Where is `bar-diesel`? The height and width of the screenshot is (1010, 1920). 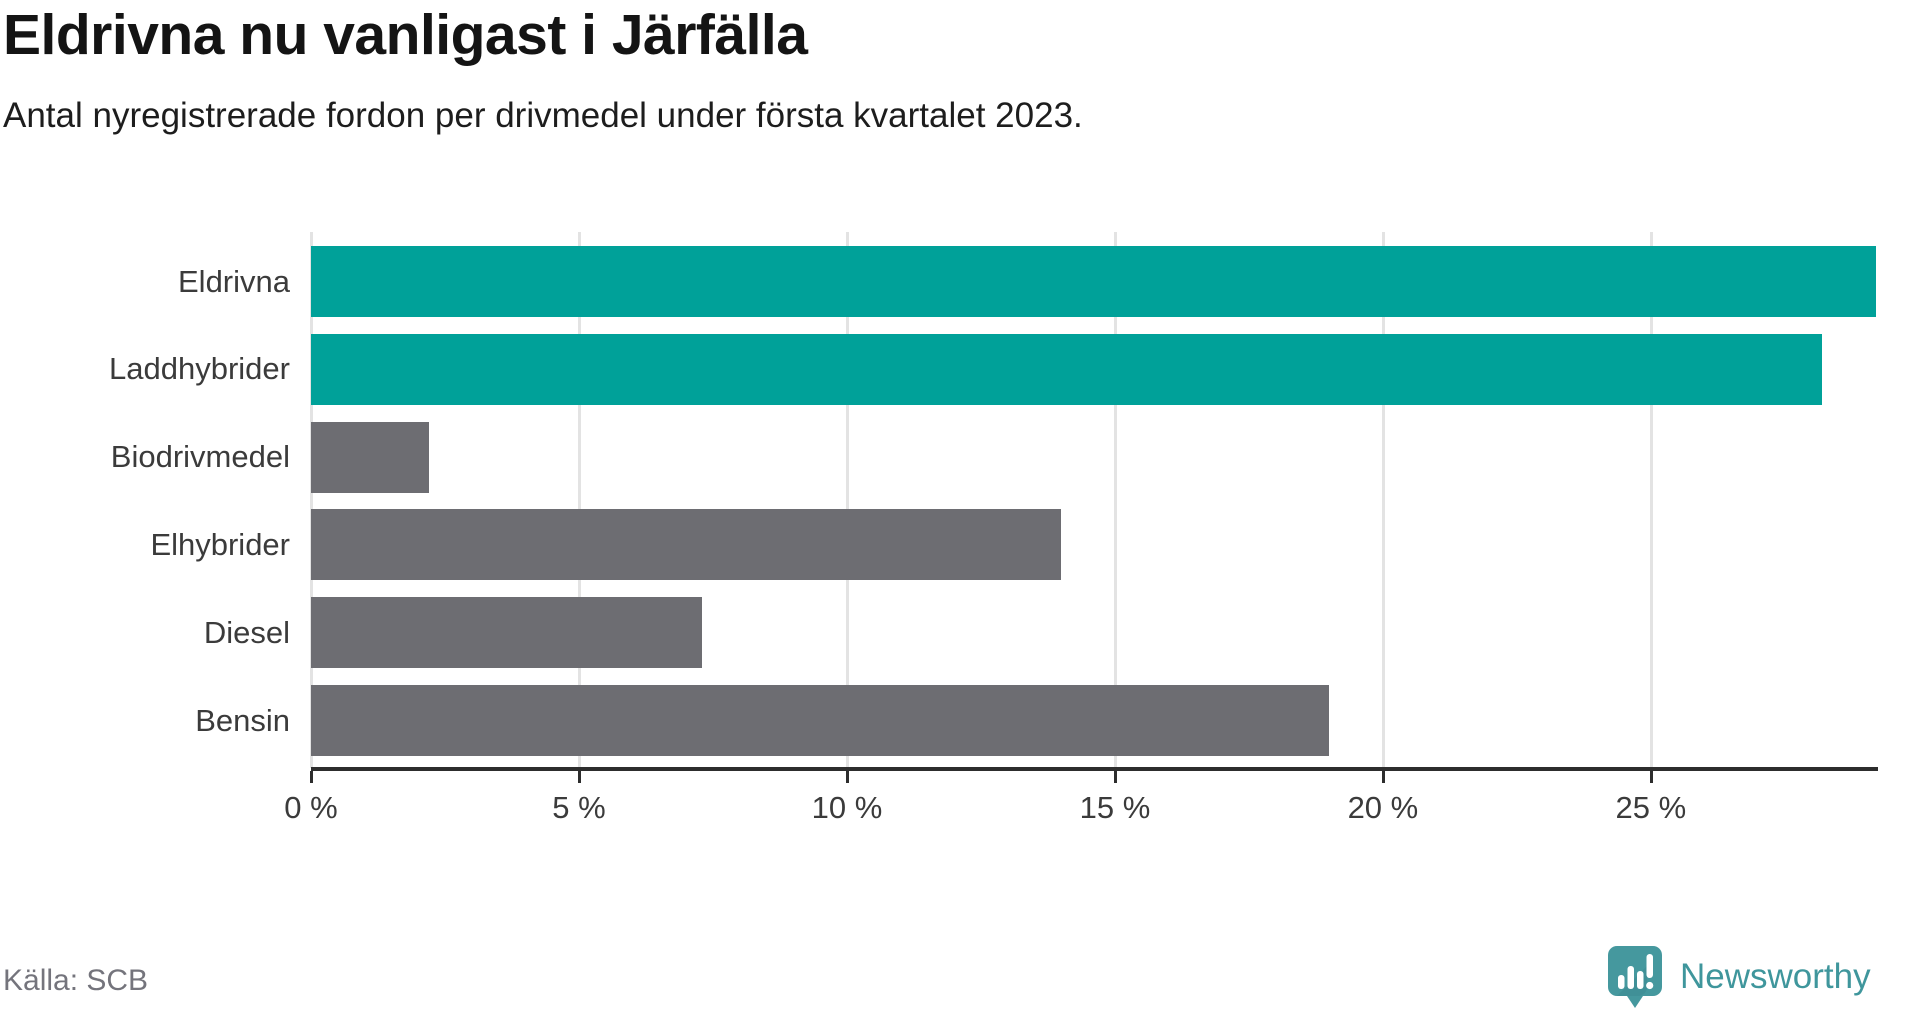 bar-diesel is located at coordinates (507, 633).